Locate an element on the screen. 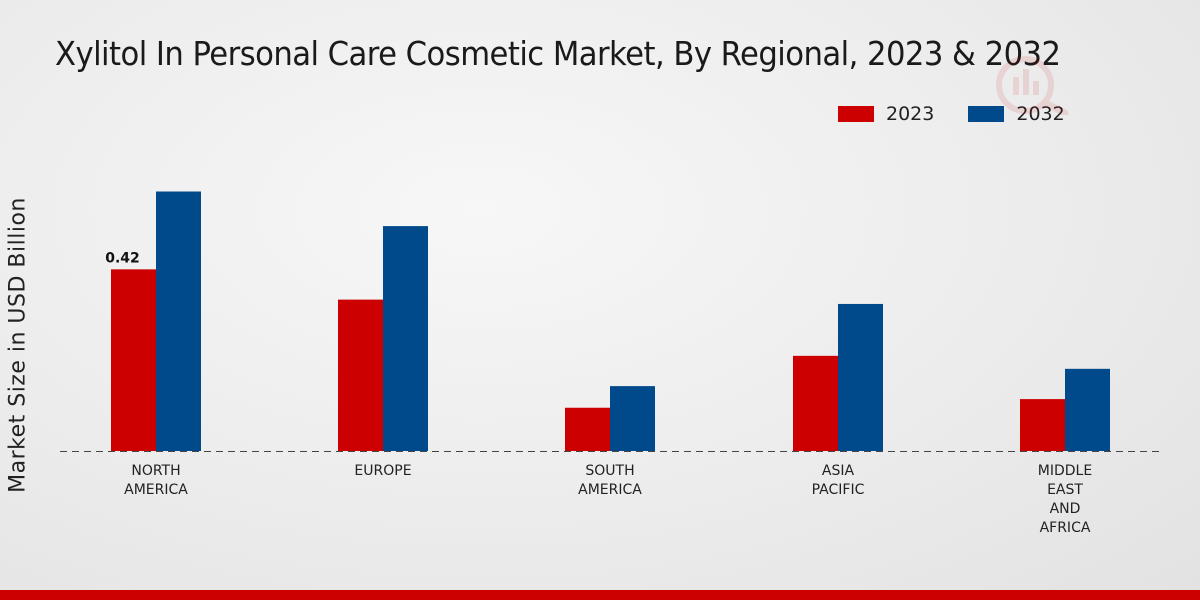  x-tick-label: ASIA PACIFIC is located at coordinates (838, 480).